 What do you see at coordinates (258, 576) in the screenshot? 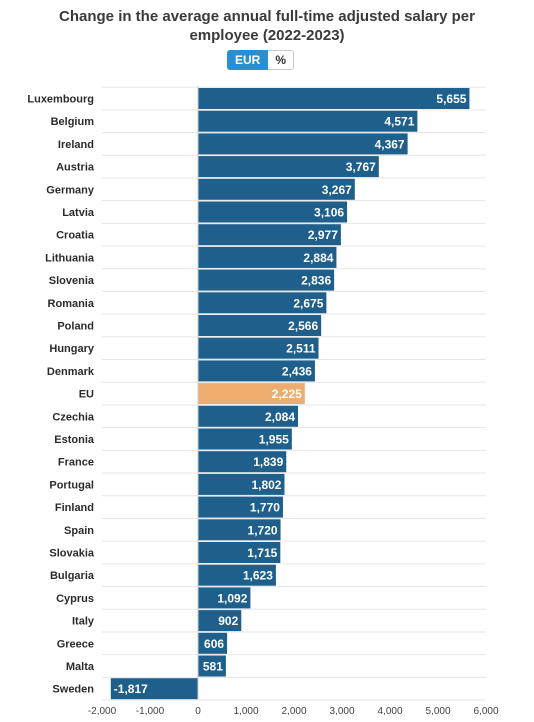
I see `data-label: 1,623` at bounding box center [258, 576].